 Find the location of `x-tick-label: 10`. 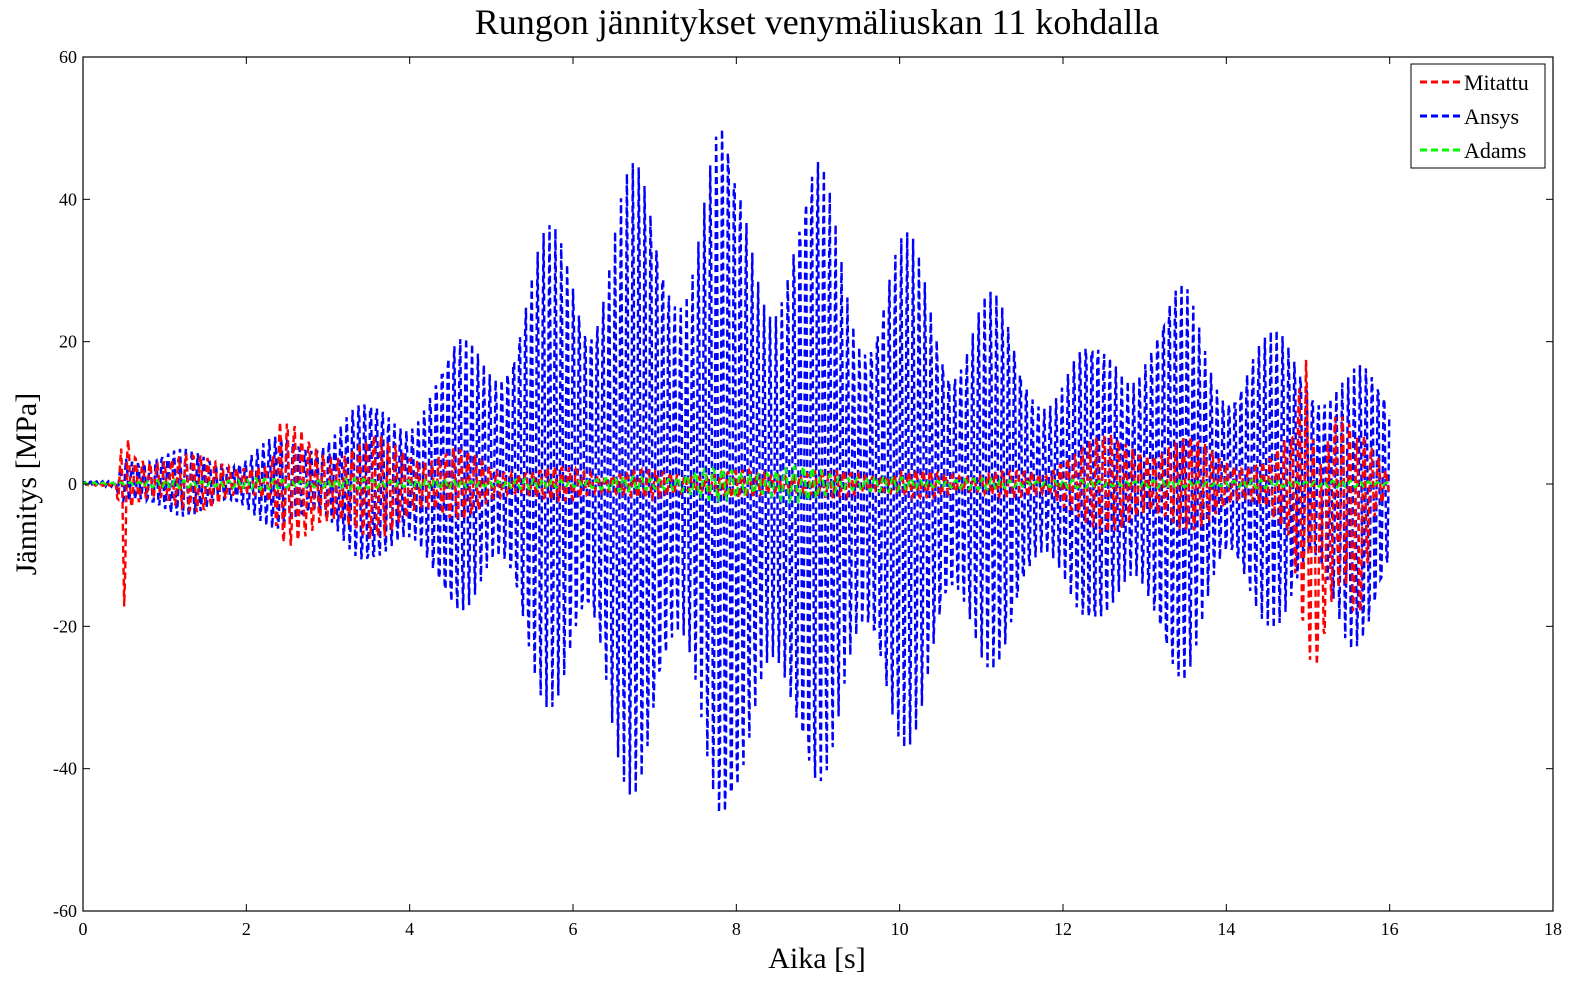

x-tick-label: 10 is located at coordinates (900, 929).